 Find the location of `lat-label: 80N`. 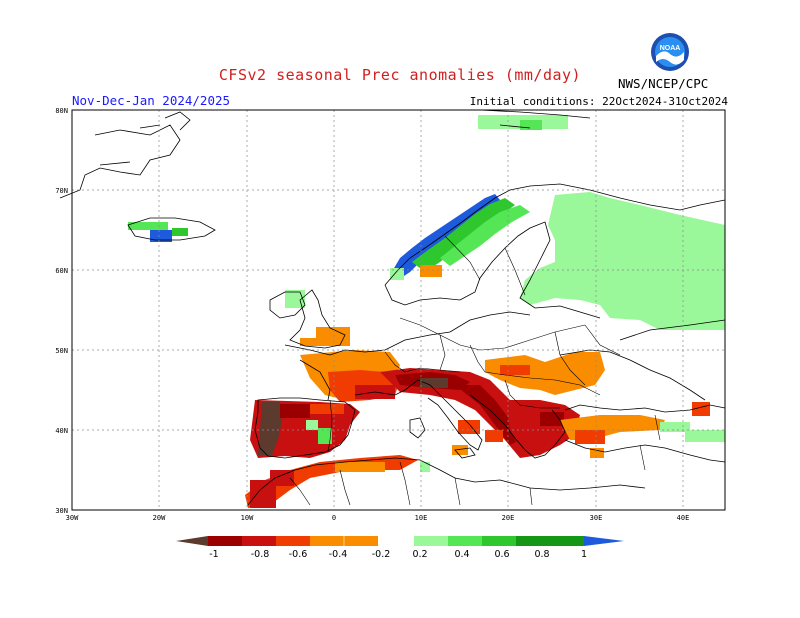

lat-label: 80N is located at coordinates (61, 111).